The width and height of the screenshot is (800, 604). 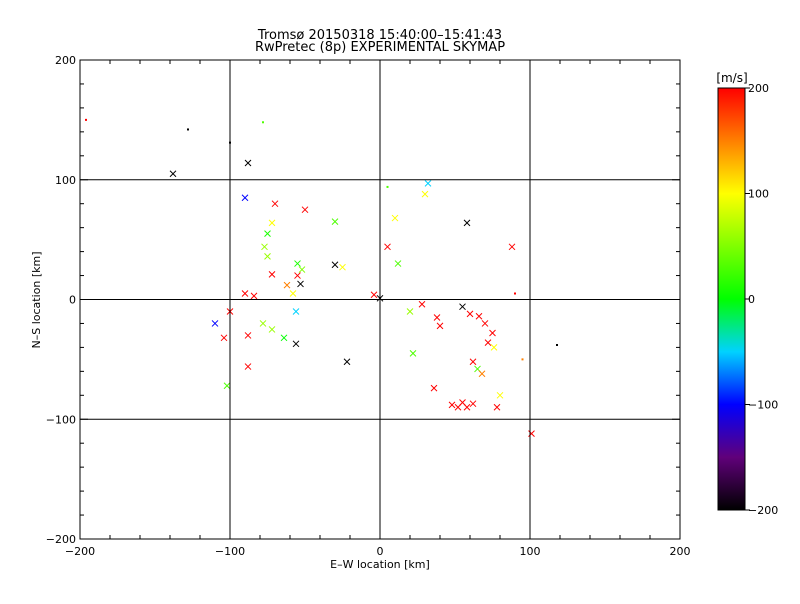 What do you see at coordinates (680, 551) in the screenshot?
I see `x-tick-label: 200` at bounding box center [680, 551].